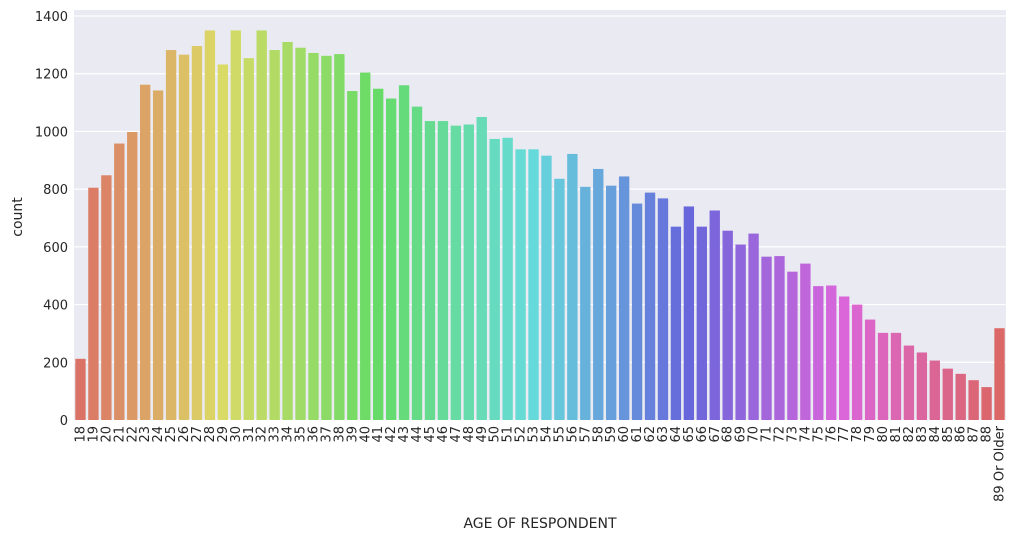  Describe the element at coordinates (51, 219) in the screenshot. I see `y-axis-ticks: 0 200 400 600 800 1000 1200 1400` at that location.